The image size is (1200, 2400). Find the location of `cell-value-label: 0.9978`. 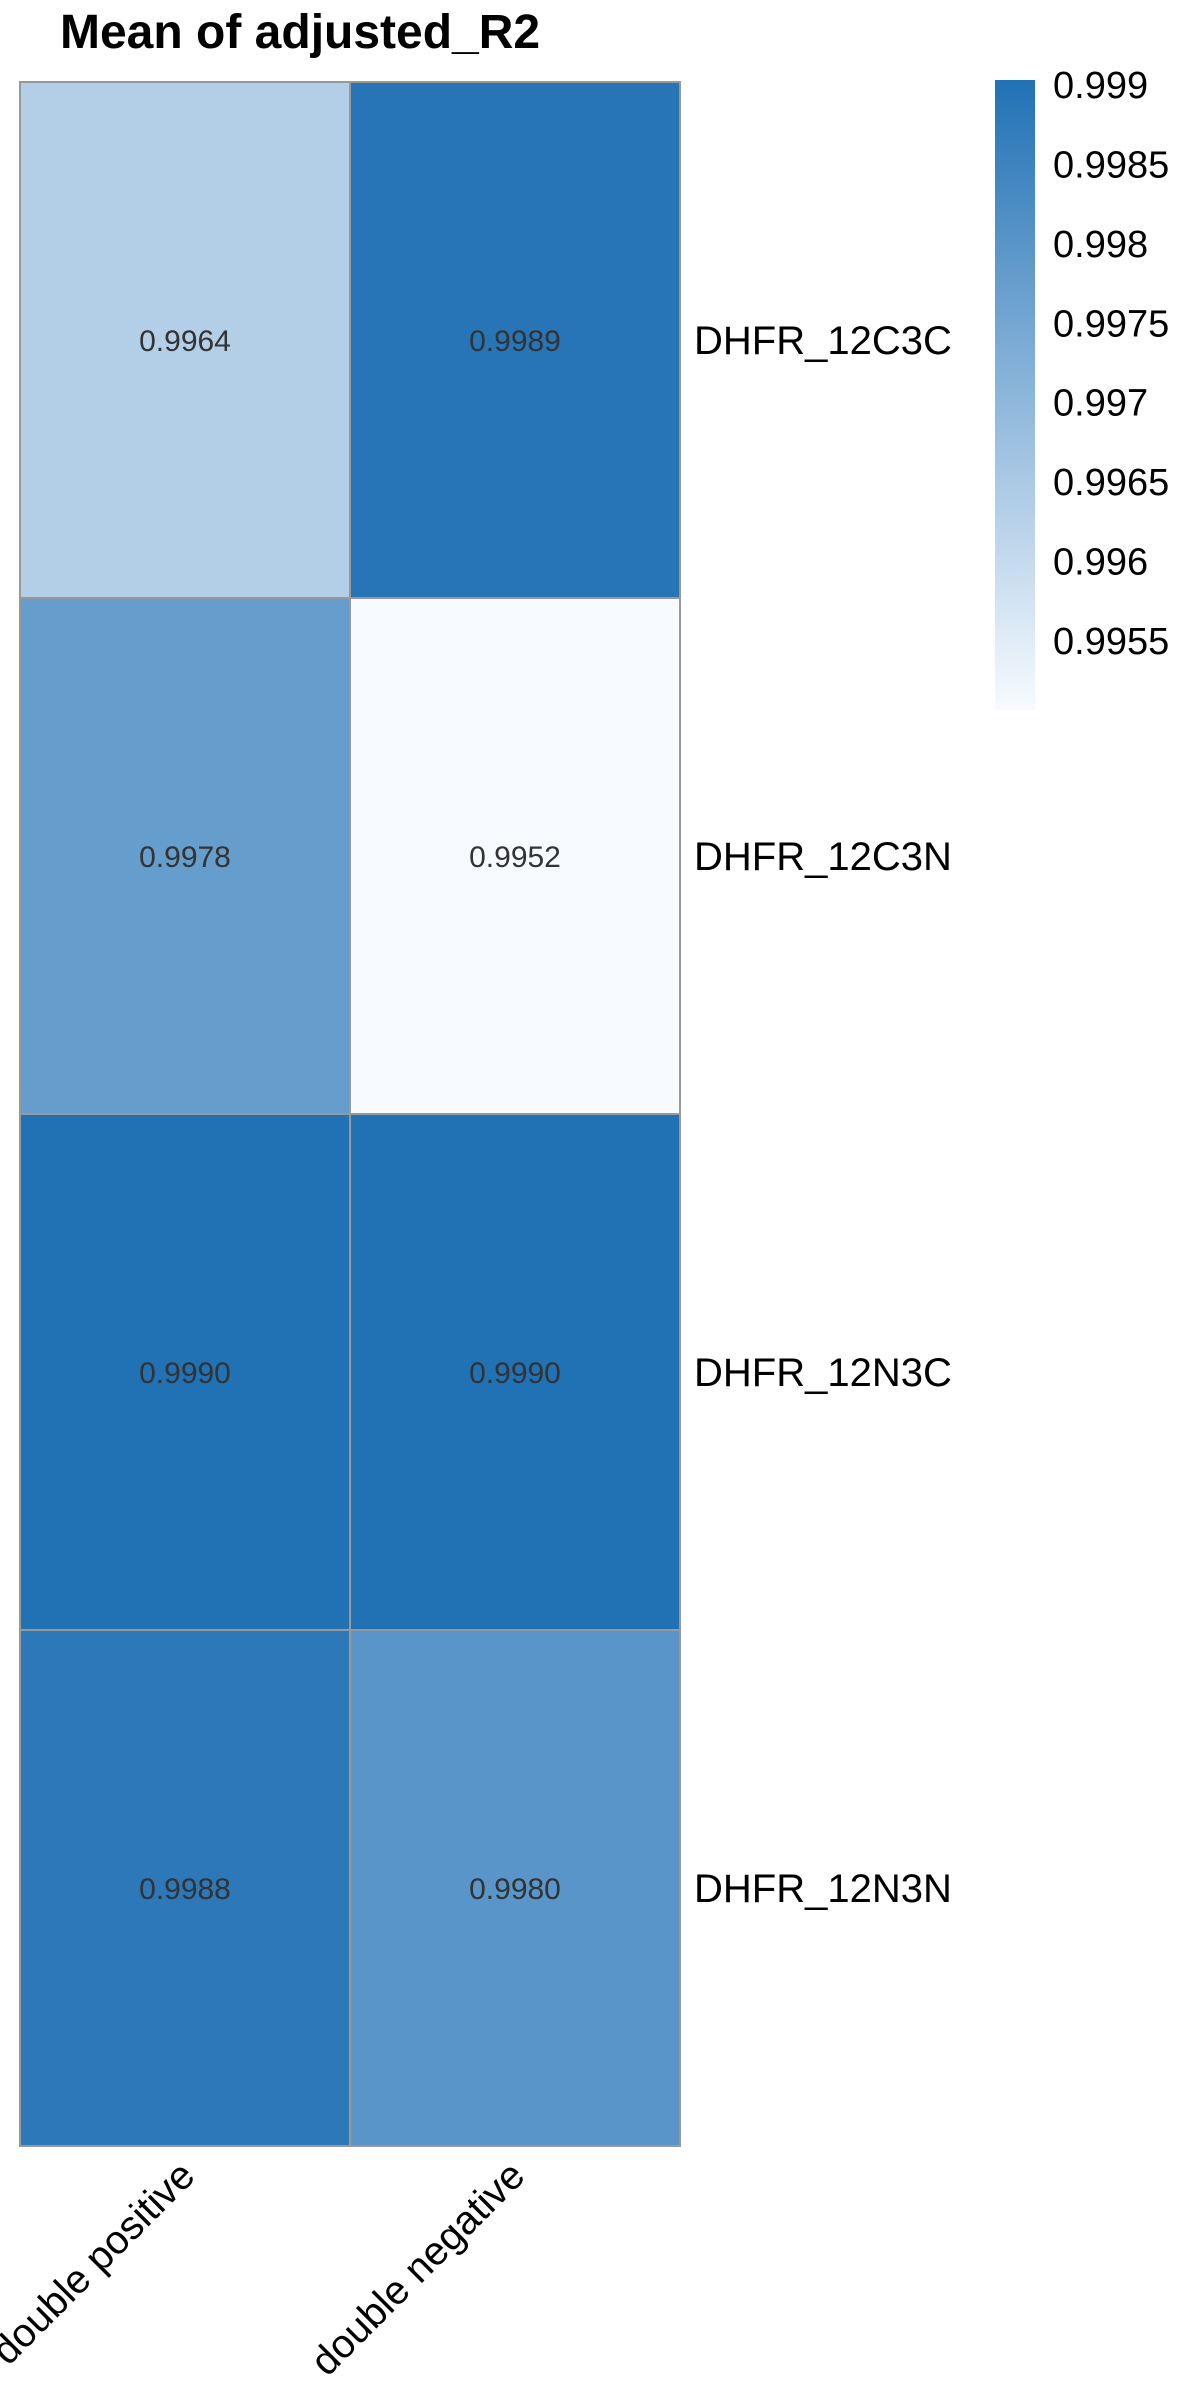

cell-value-label: 0.9978 is located at coordinates (185, 857).